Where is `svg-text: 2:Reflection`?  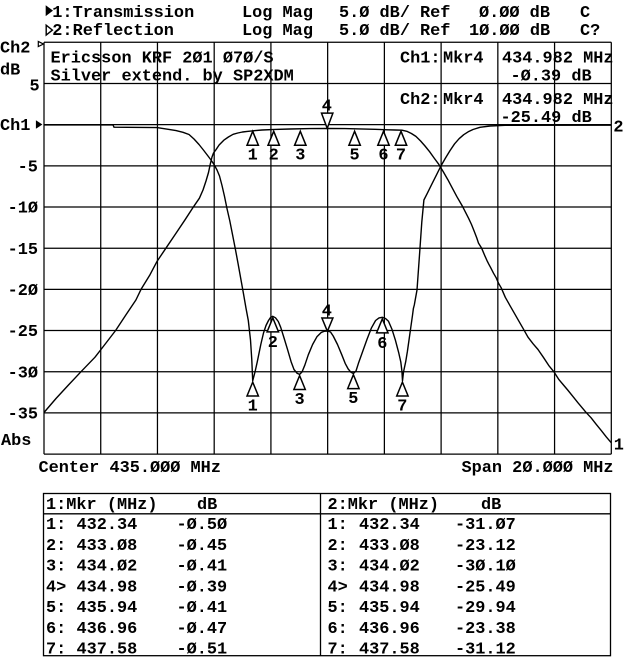 svg-text: 2:Reflection is located at coordinates (113, 31).